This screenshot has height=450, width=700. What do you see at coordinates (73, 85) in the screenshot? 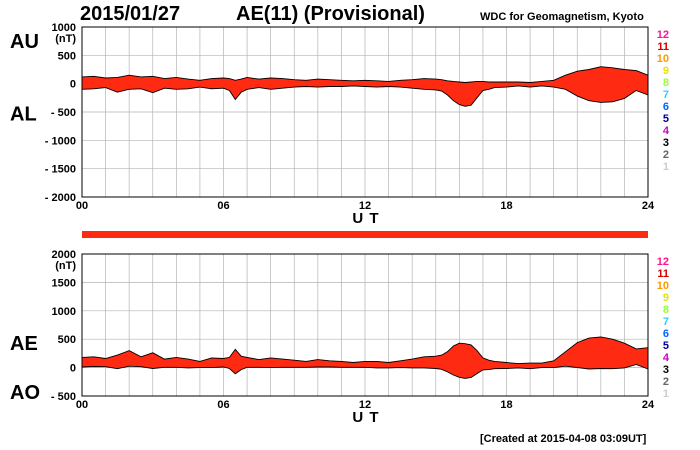
I see `panel1-ytick-label: 0` at bounding box center [73, 85].